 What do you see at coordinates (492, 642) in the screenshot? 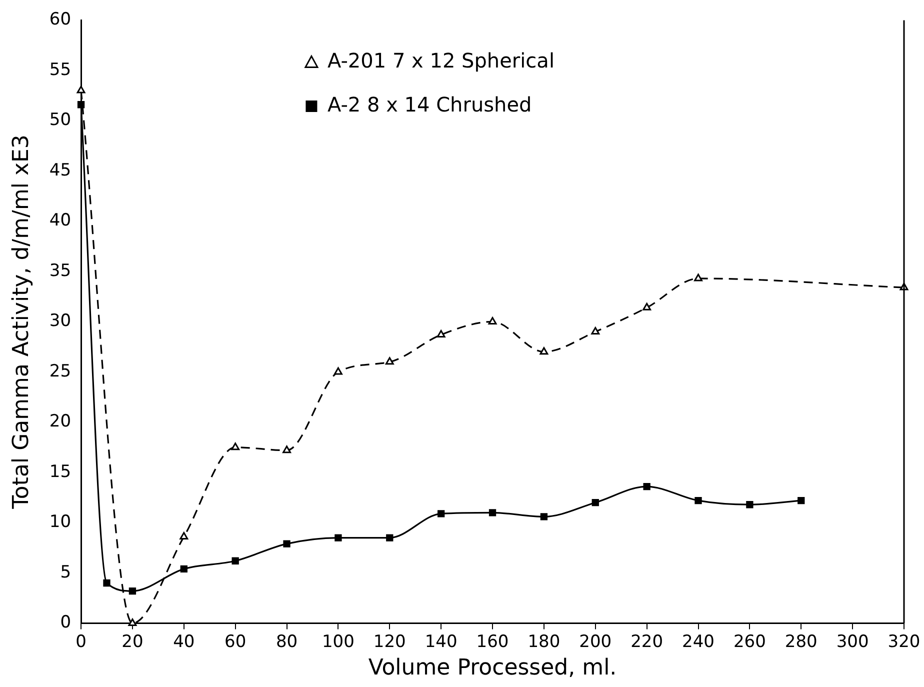
I see `x-tick-label: 160` at bounding box center [492, 642].